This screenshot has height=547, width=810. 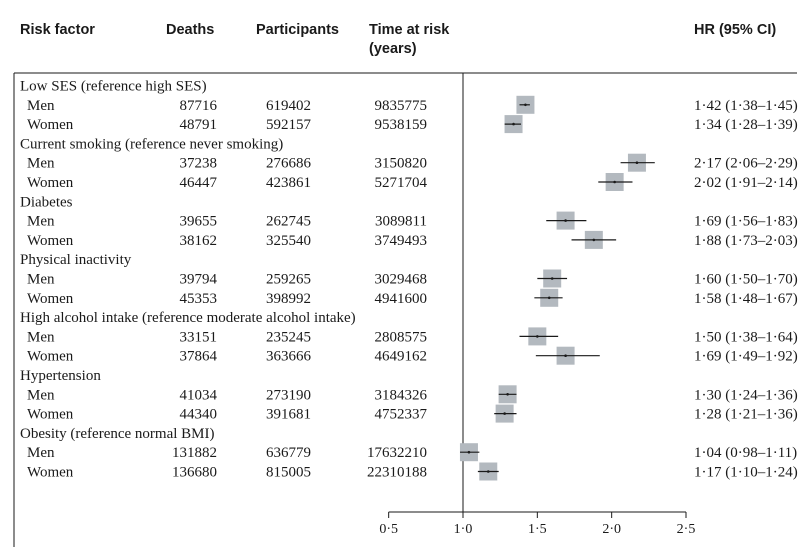 What do you see at coordinates (288, 395) in the screenshot?
I see `row-participants: 273190` at bounding box center [288, 395].